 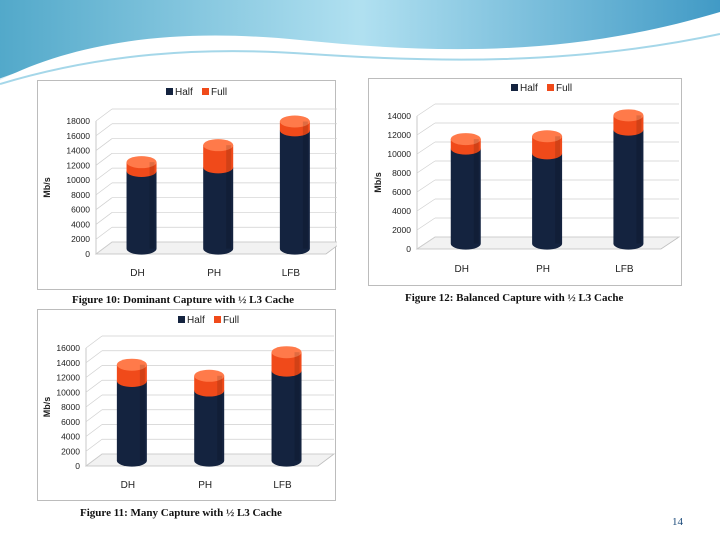 What do you see at coordinates (131, 375) in the screenshot?
I see `bar-full-dh` at bounding box center [131, 375].